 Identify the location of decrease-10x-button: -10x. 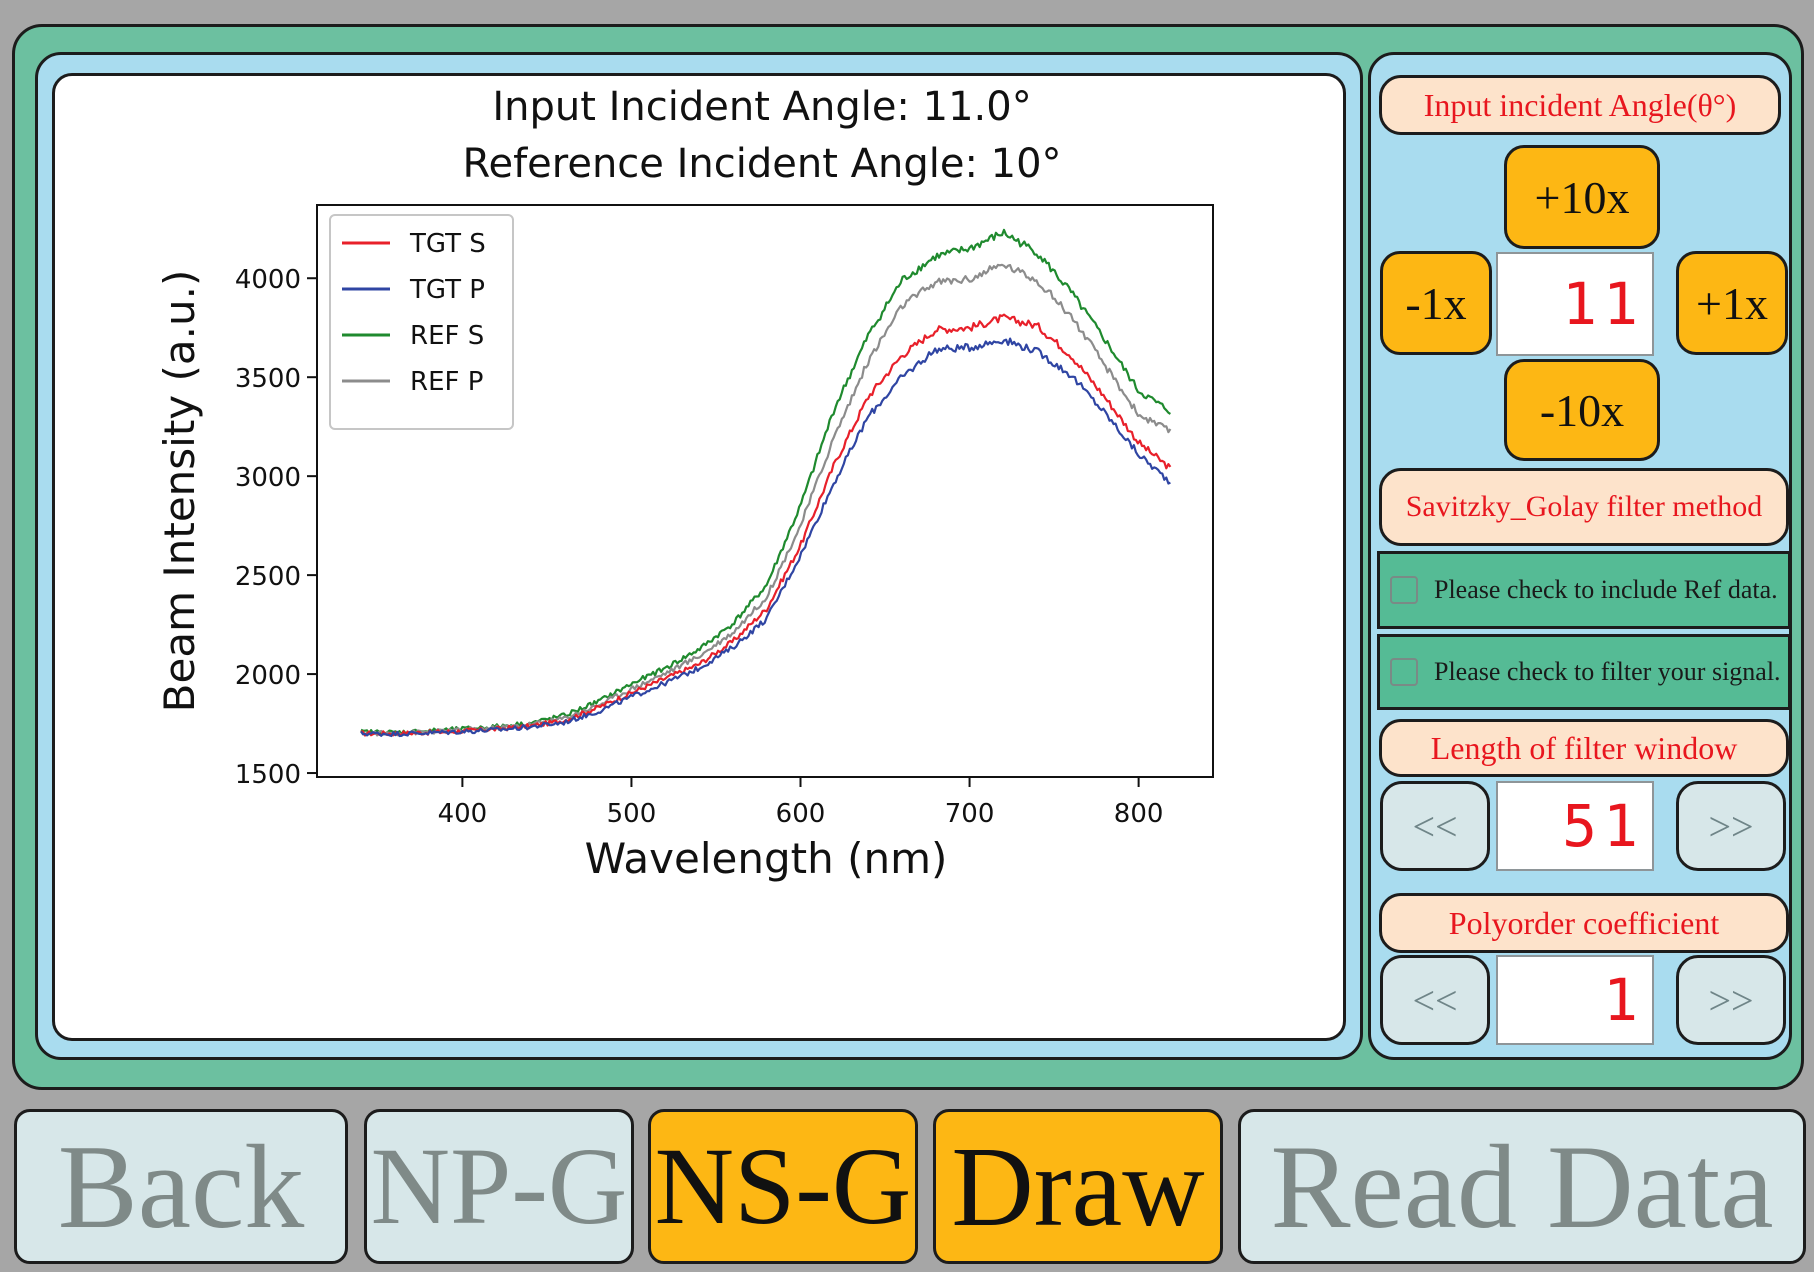
(1582, 410).